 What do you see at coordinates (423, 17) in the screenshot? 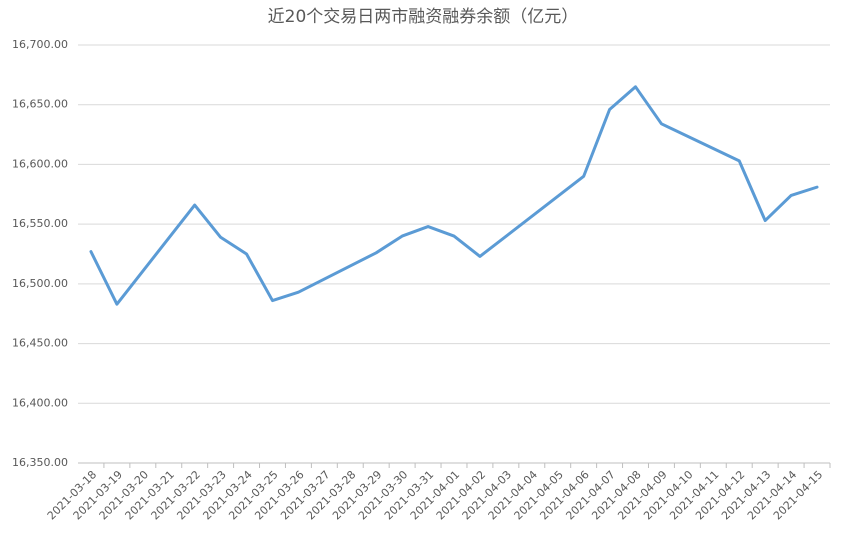
I see `chart-title: 近20个交易日两市融资融券余额（亿元）` at bounding box center [423, 17].